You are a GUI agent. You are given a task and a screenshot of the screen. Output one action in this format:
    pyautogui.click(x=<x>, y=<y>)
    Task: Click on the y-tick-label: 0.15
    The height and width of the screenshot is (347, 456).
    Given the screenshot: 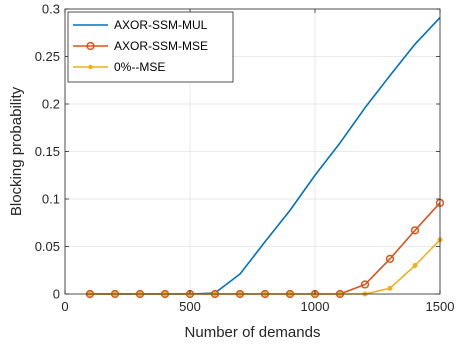 What is the action you would take?
    pyautogui.click(x=47, y=151)
    